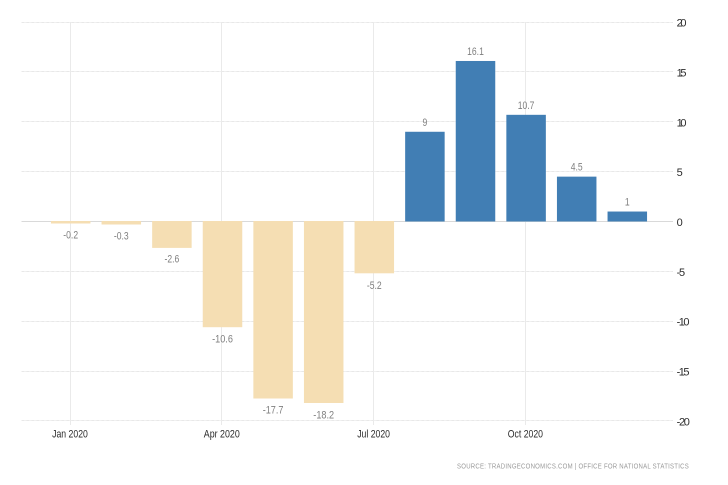  I want to click on svg-text: -5, so click(681, 273).